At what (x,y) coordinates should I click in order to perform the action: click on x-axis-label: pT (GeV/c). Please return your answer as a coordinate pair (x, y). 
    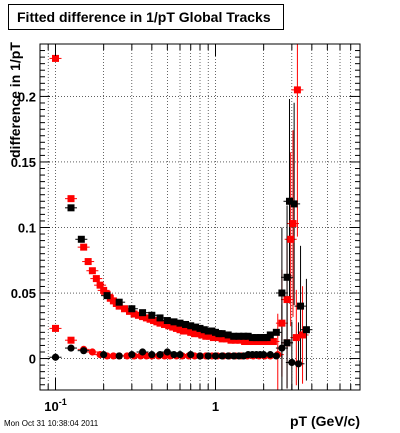
    Looking at the image, I should click on (324, 421).